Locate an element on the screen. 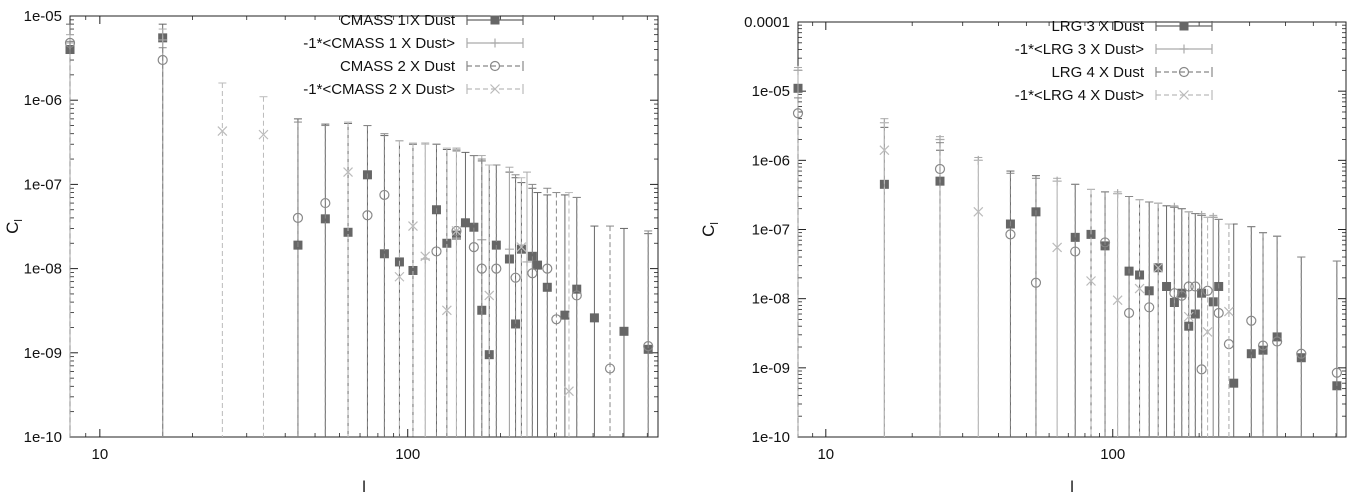 Image resolution: width=1369 pixels, height=499 pixels. legend-label: CMASS 2 X Dust is located at coordinates (398, 66).